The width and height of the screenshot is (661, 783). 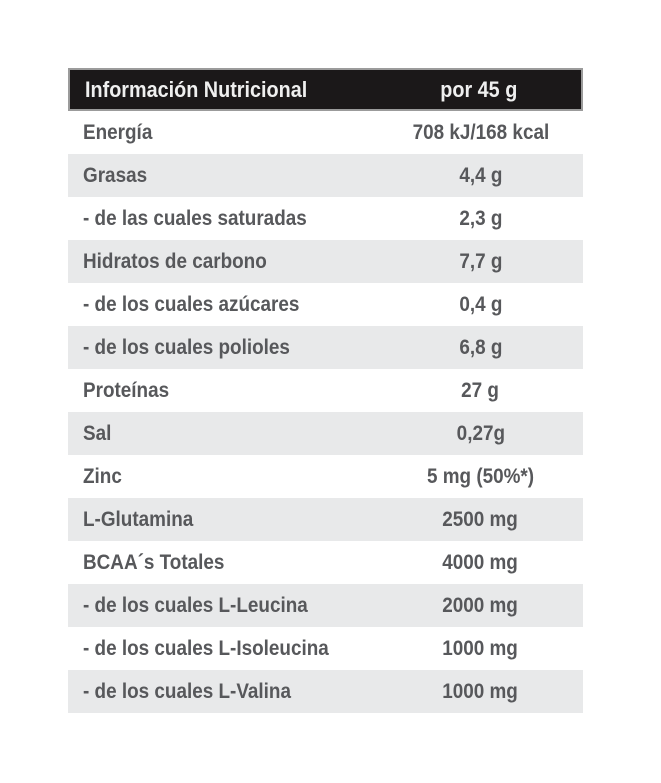 I want to click on nutrient-name-cell: - de los cuales polioles, so click(x=223, y=348).